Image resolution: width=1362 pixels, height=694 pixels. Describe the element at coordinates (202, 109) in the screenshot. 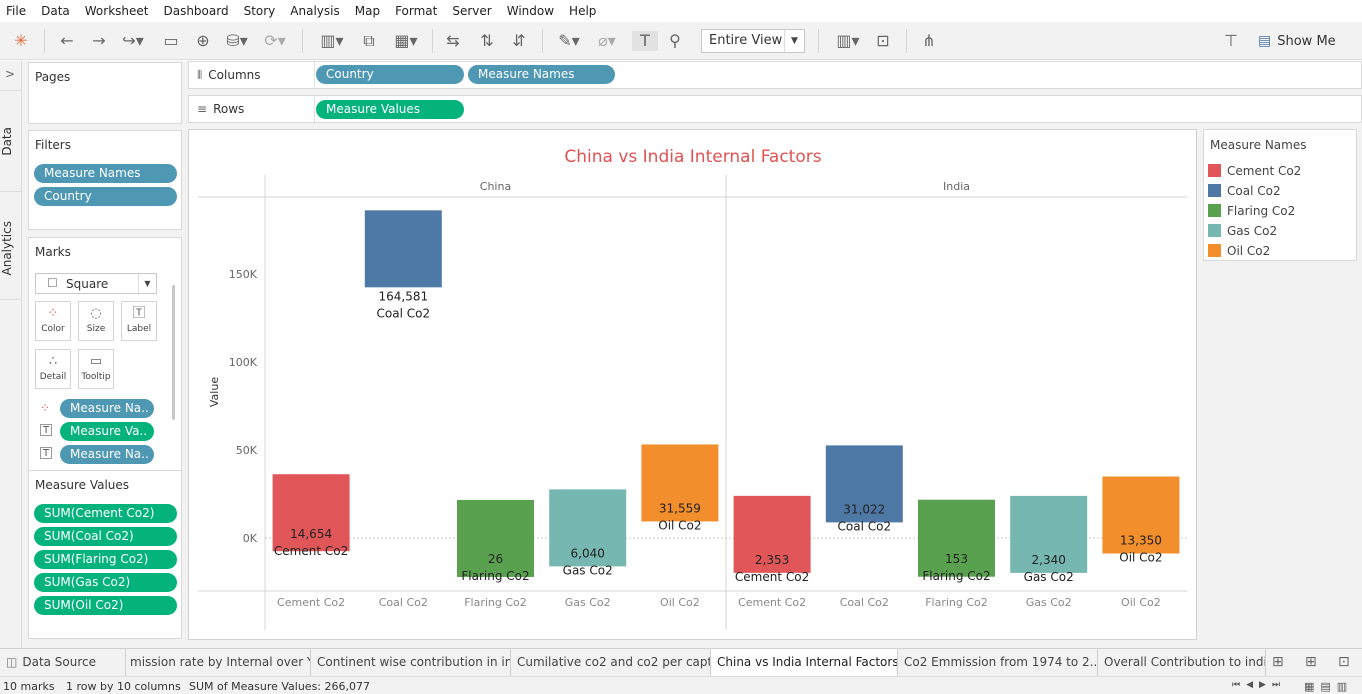

I see `rows-icon: ≡` at that location.